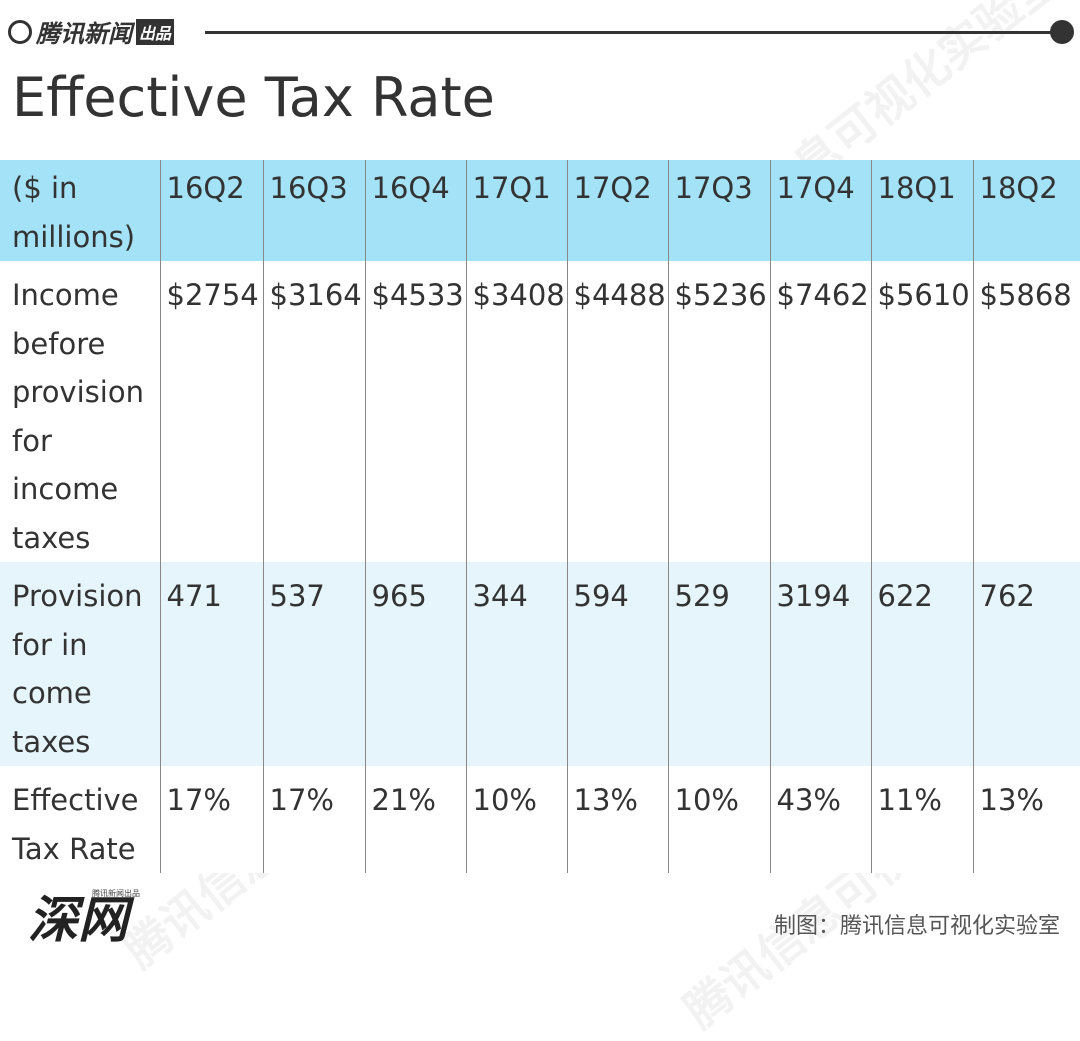  Describe the element at coordinates (516, 411) in the screenshot. I see `cell: $3408` at that location.